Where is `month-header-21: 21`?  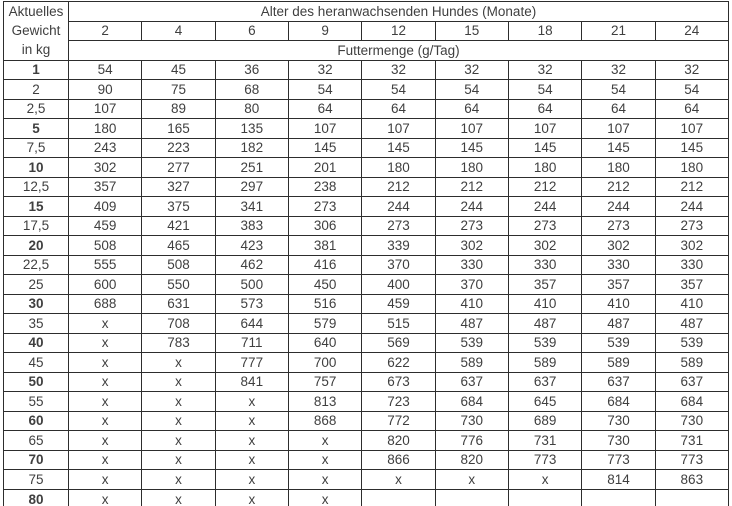
month-header-21: 21 is located at coordinates (618, 31).